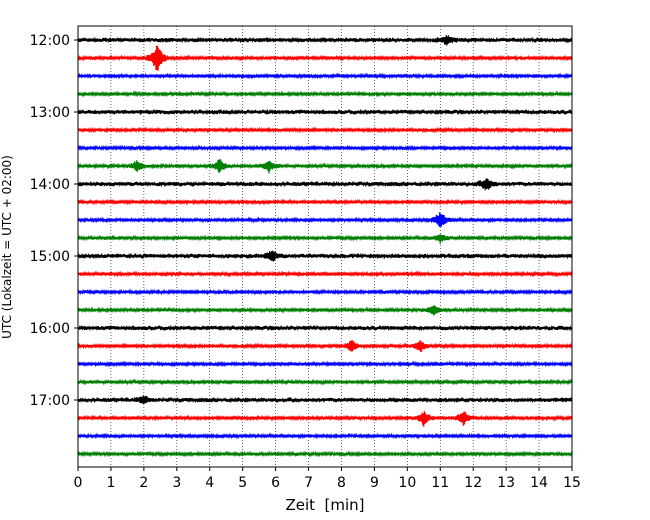 This screenshot has height=520, width=650. What do you see at coordinates (539, 483) in the screenshot?
I see `x-tick-label: 14` at bounding box center [539, 483].